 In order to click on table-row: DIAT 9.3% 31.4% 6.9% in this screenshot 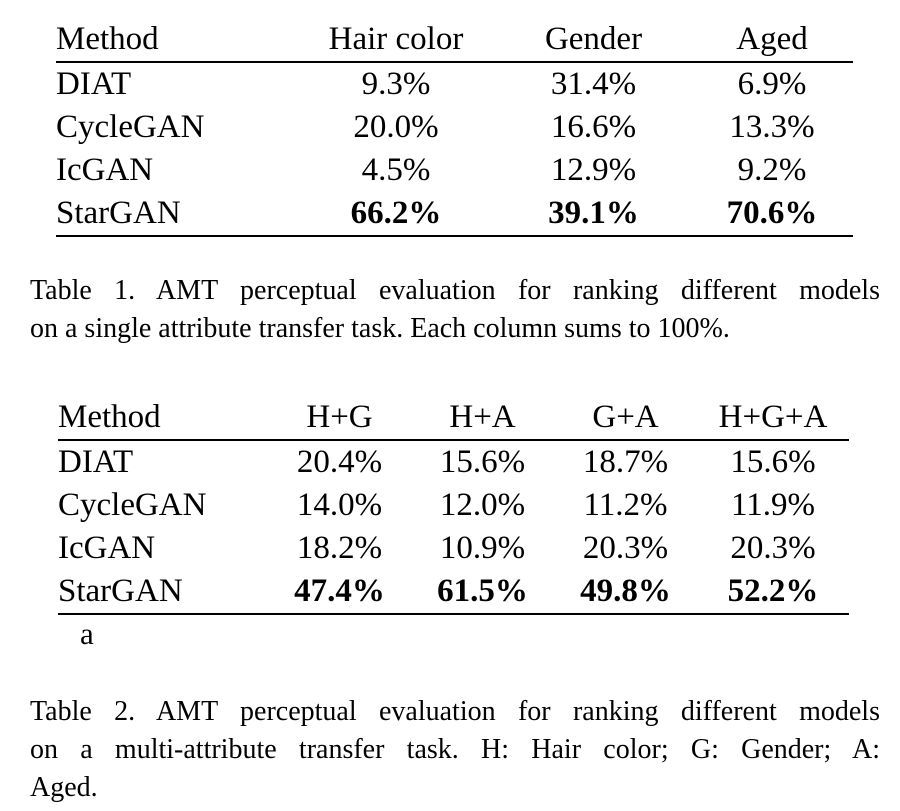, I will do `click(454, 84)`.